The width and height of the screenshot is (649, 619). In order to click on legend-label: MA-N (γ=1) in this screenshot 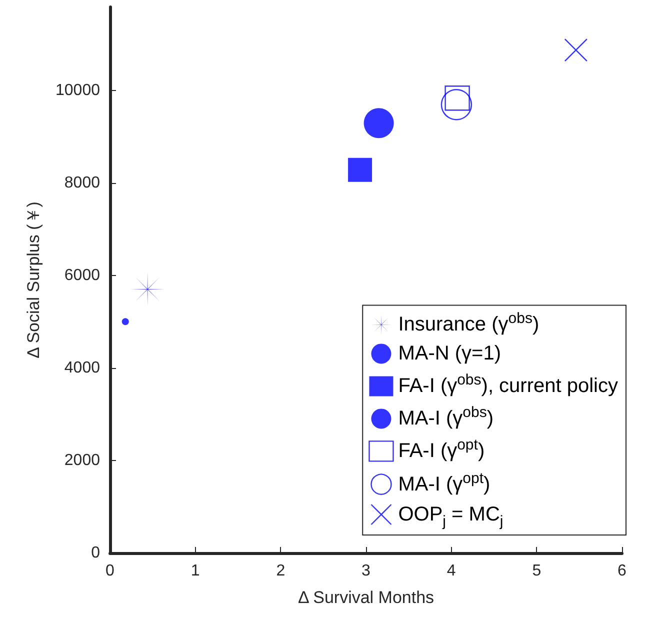, I will do `click(450, 353)`.